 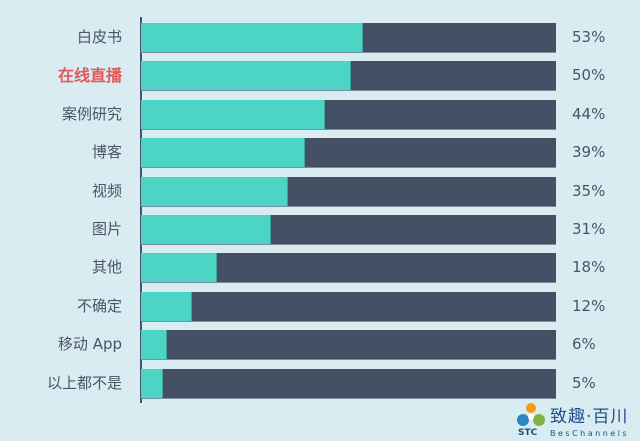 What do you see at coordinates (589, 37) in the screenshot?
I see `value-label: 53%` at bounding box center [589, 37].